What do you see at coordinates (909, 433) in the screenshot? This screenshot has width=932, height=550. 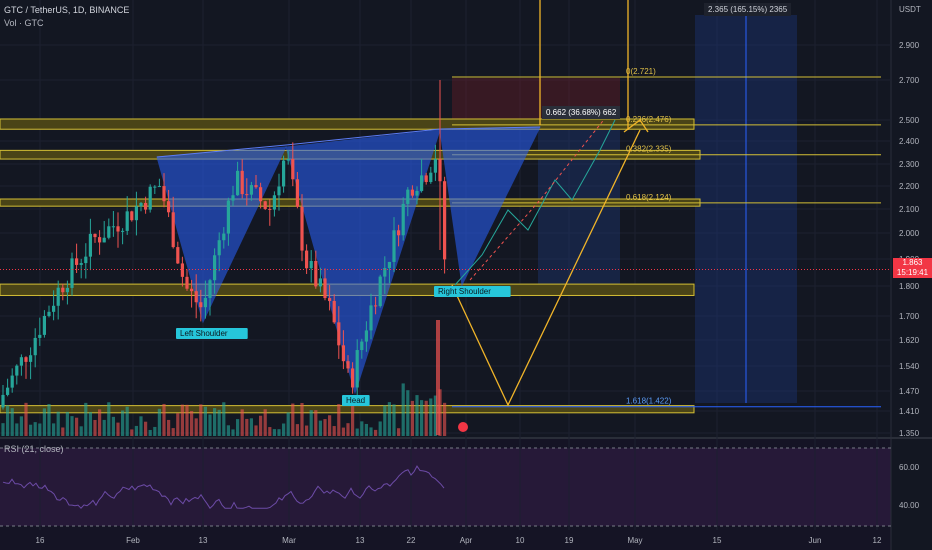 I see `y-tick-label: 1.350` at bounding box center [909, 433].